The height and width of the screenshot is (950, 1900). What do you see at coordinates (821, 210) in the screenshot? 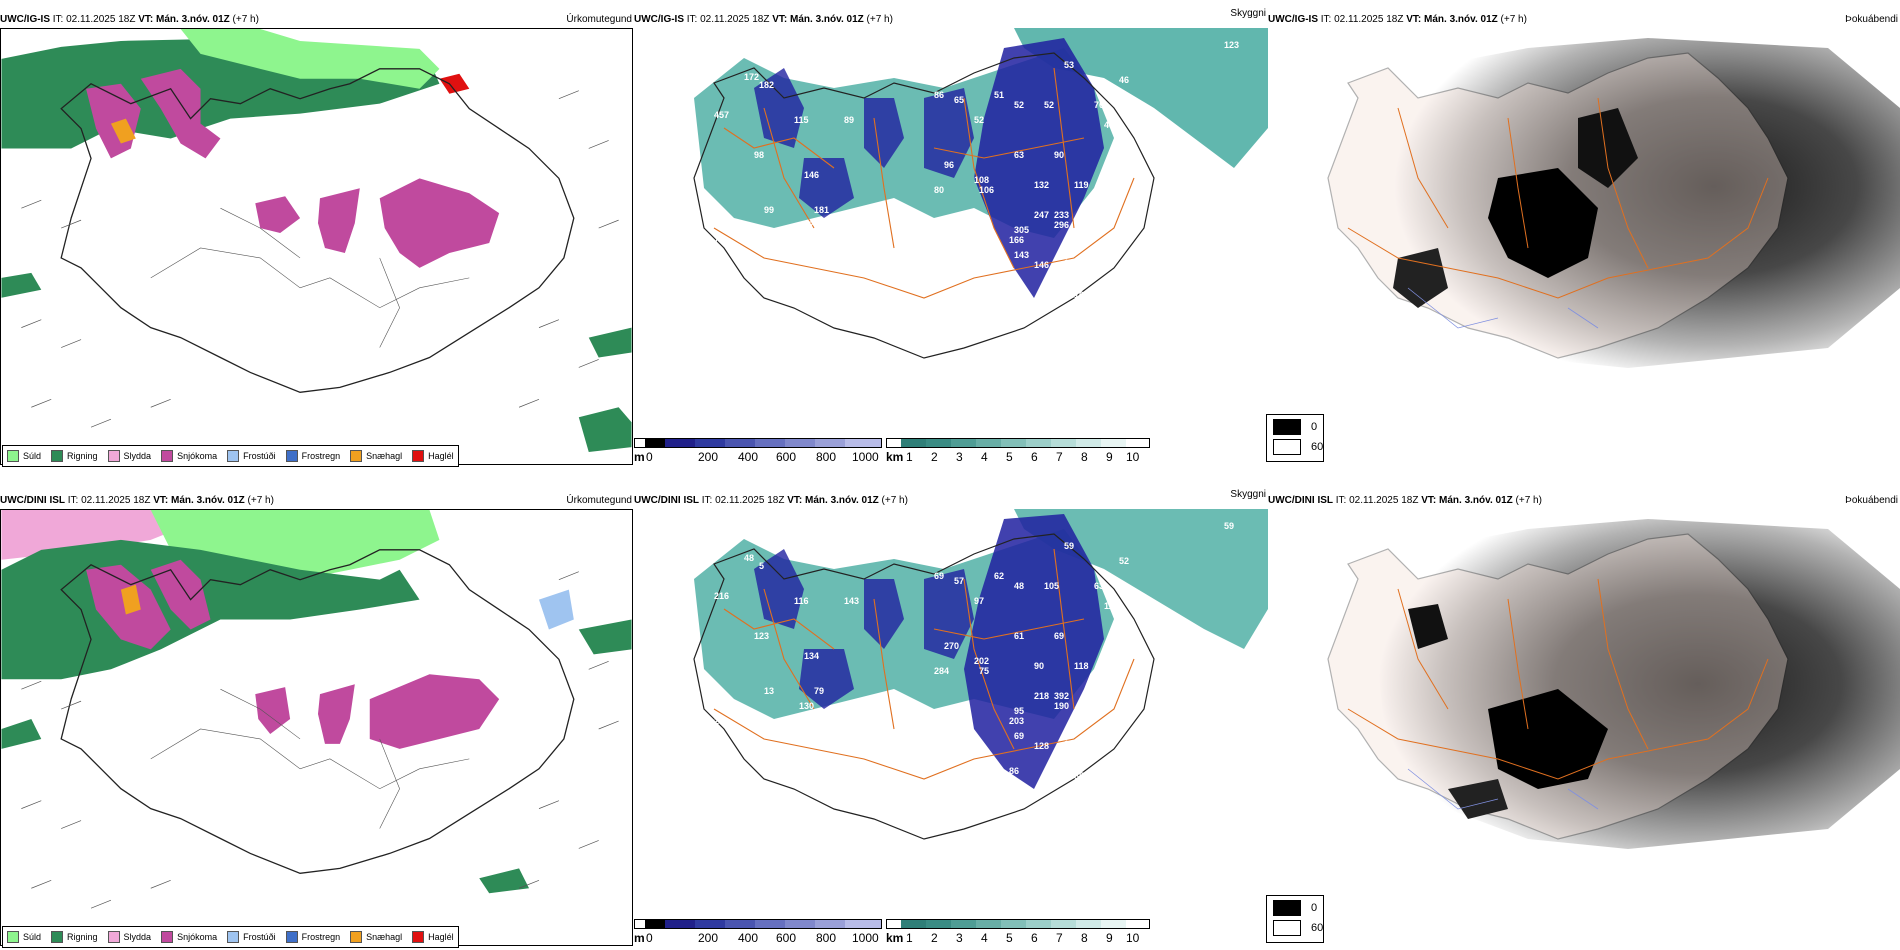
I see `visibility-value-label: 181` at bounding box center [821, 210].